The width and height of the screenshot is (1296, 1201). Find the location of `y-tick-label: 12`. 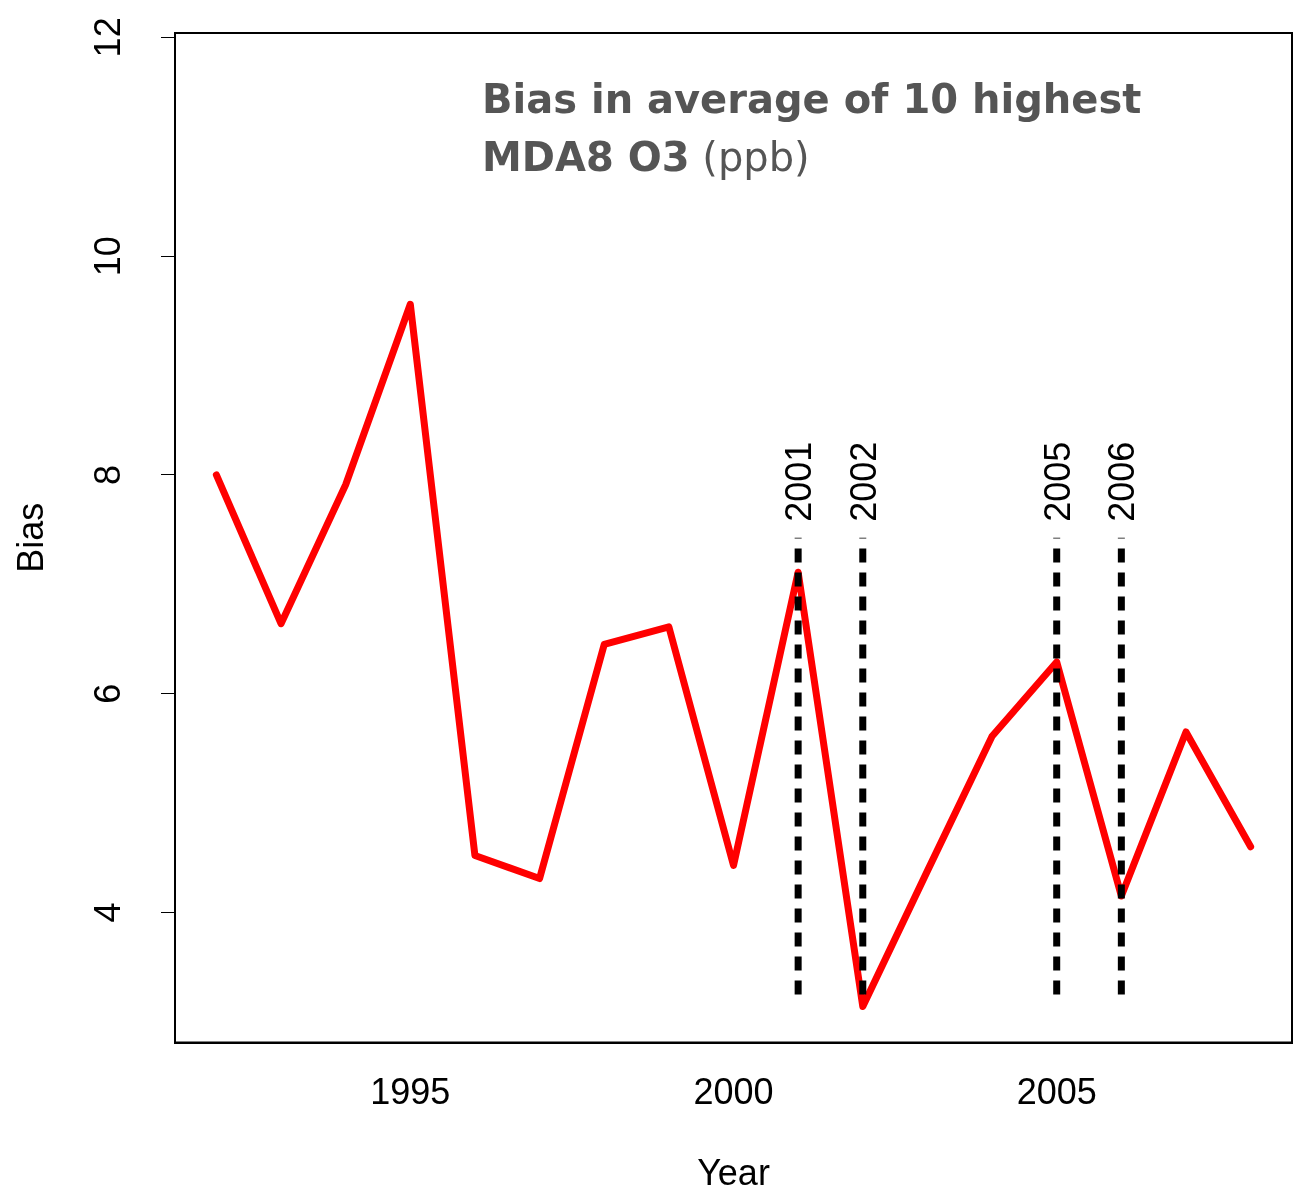

y-tick-label: 12 is located at coordinates (107, 37).